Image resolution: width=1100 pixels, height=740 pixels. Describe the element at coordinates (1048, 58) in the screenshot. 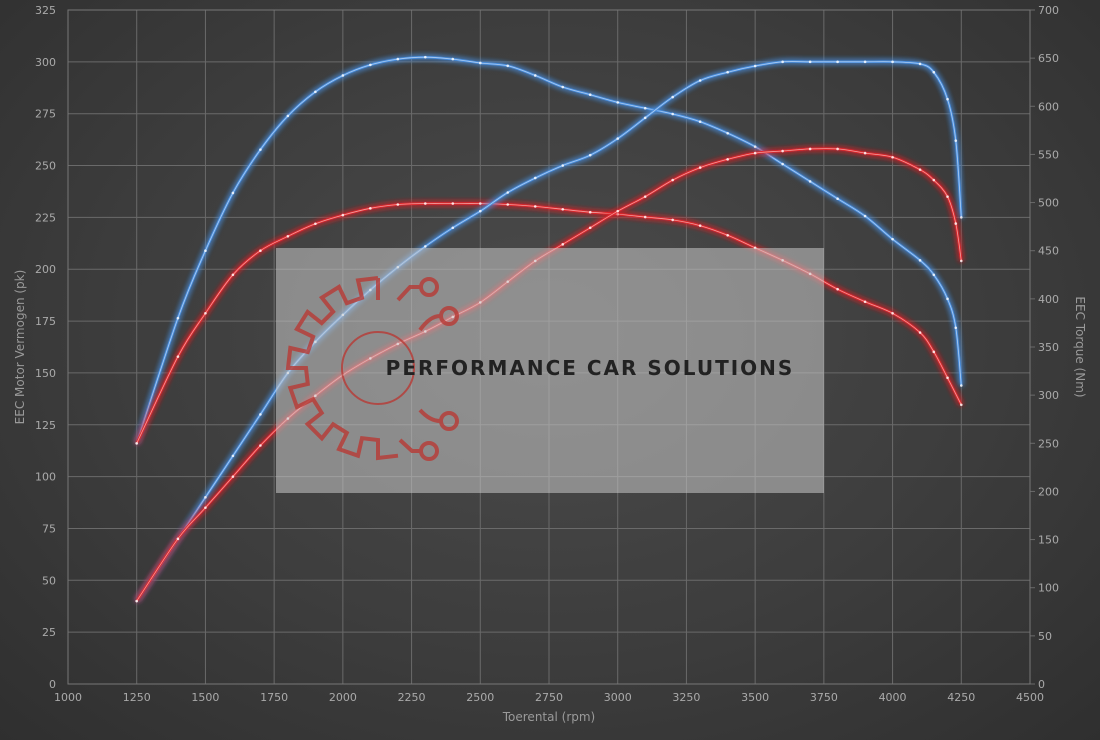

I see `y-right-tick-label: 650` at that location.